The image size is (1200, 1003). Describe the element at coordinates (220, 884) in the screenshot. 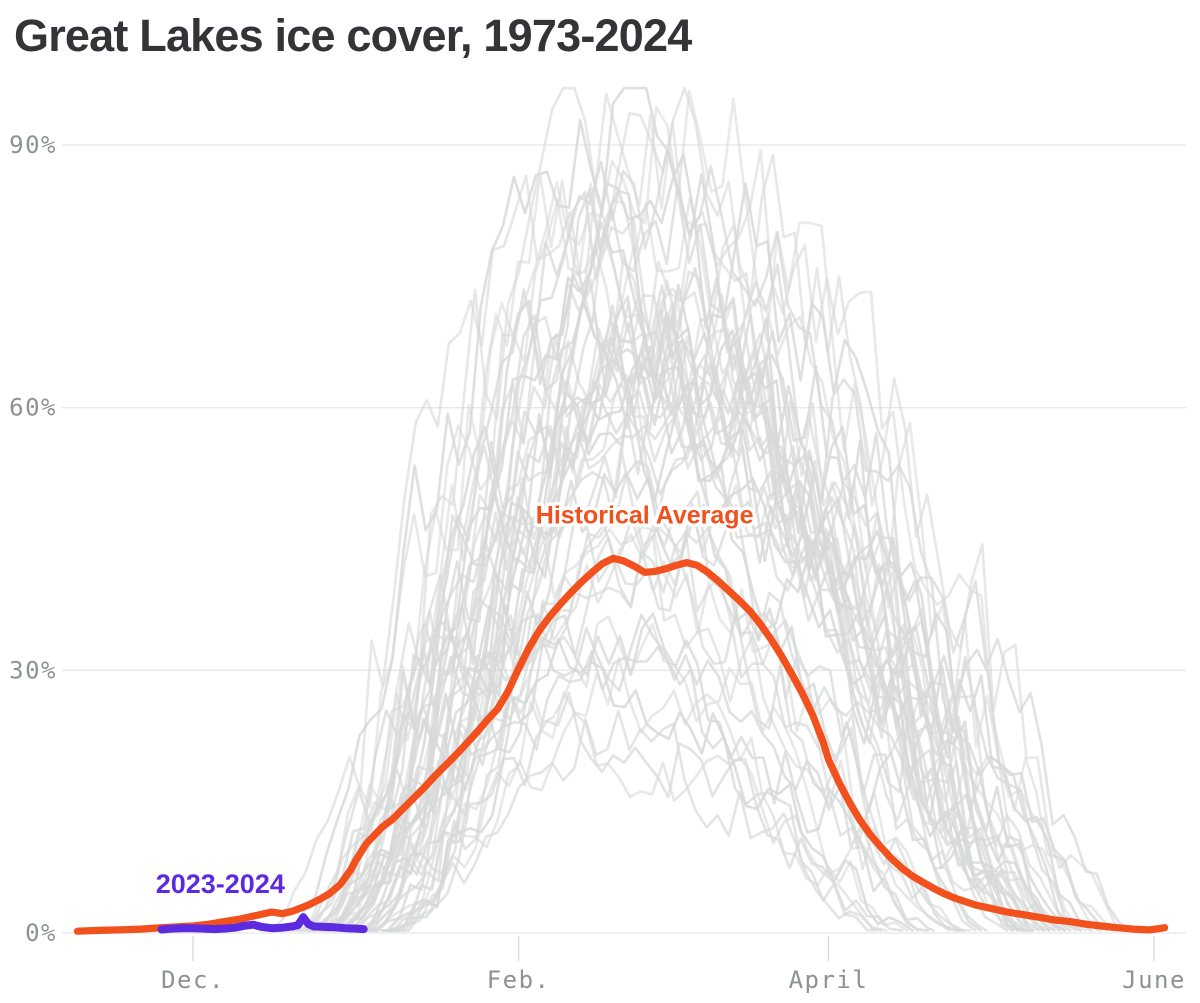

I see `label-2023-2024: 2023-2024` at that location.